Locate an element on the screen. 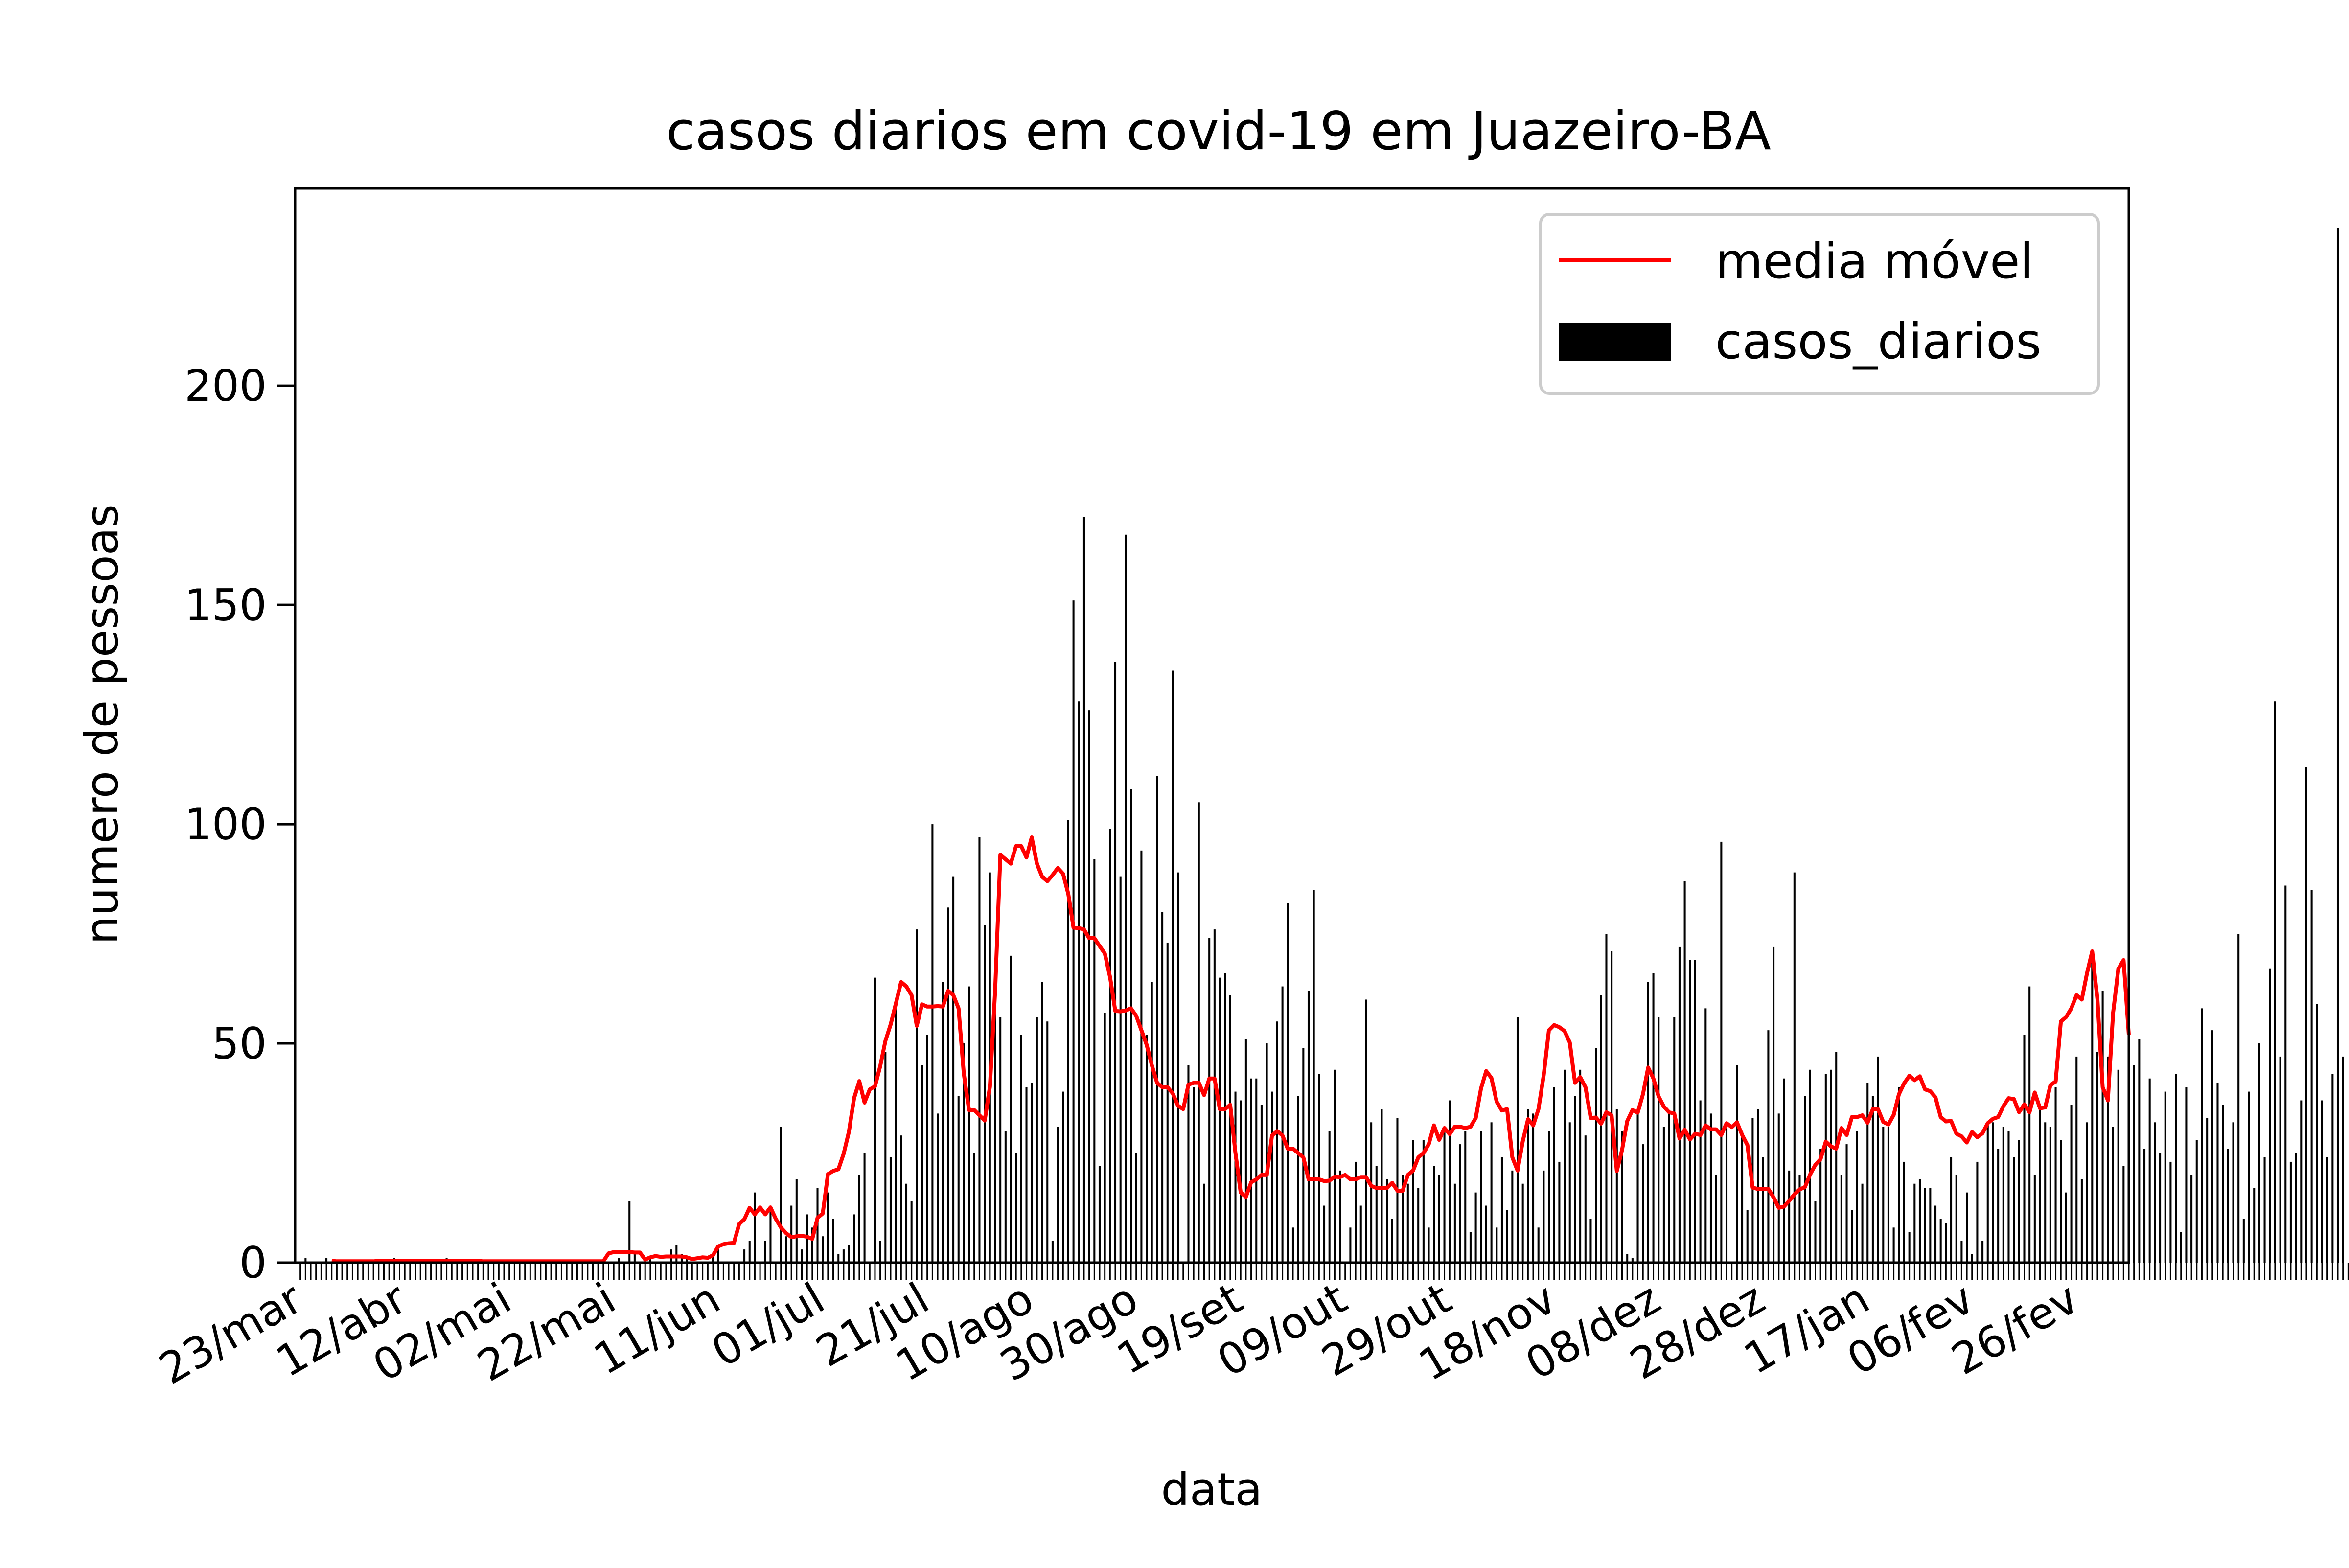 The width and height of the screenshot is (2349, 1568). chart-title: casos diarios em covid-19 em Juazeiro-BA is located at coordinates (1219, 131).